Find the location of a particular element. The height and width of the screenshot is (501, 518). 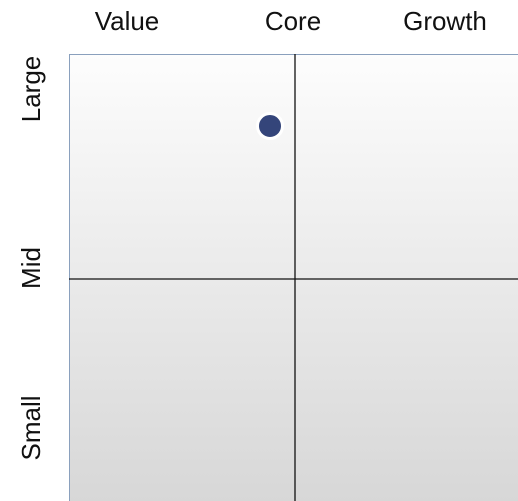

position-marker is located at coordinates (270, 126).